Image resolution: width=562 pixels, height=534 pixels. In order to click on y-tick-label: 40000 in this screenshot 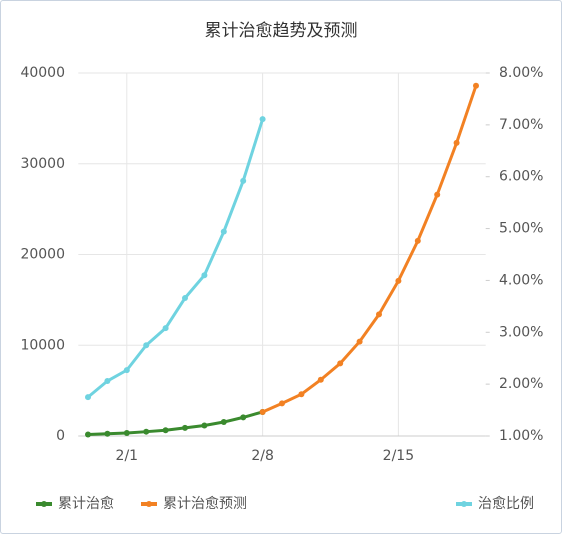, I will do `click(42, 73)`.